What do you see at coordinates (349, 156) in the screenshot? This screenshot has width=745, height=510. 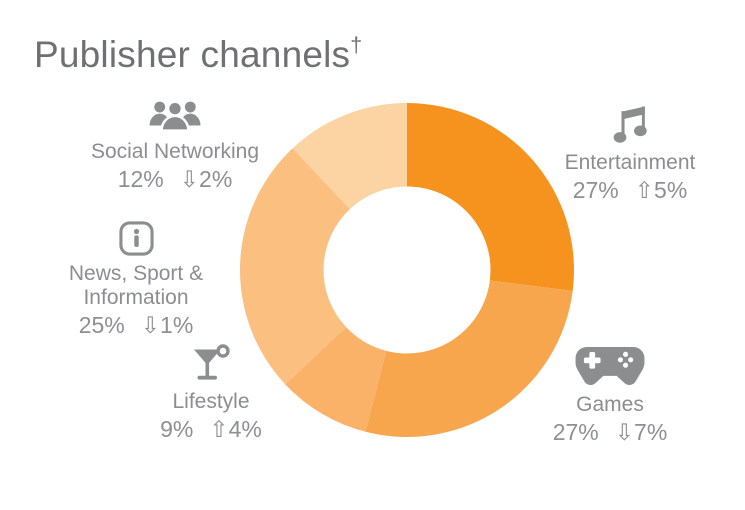 I see `donut-segment-social-networking` at bounding box center [349, 156].